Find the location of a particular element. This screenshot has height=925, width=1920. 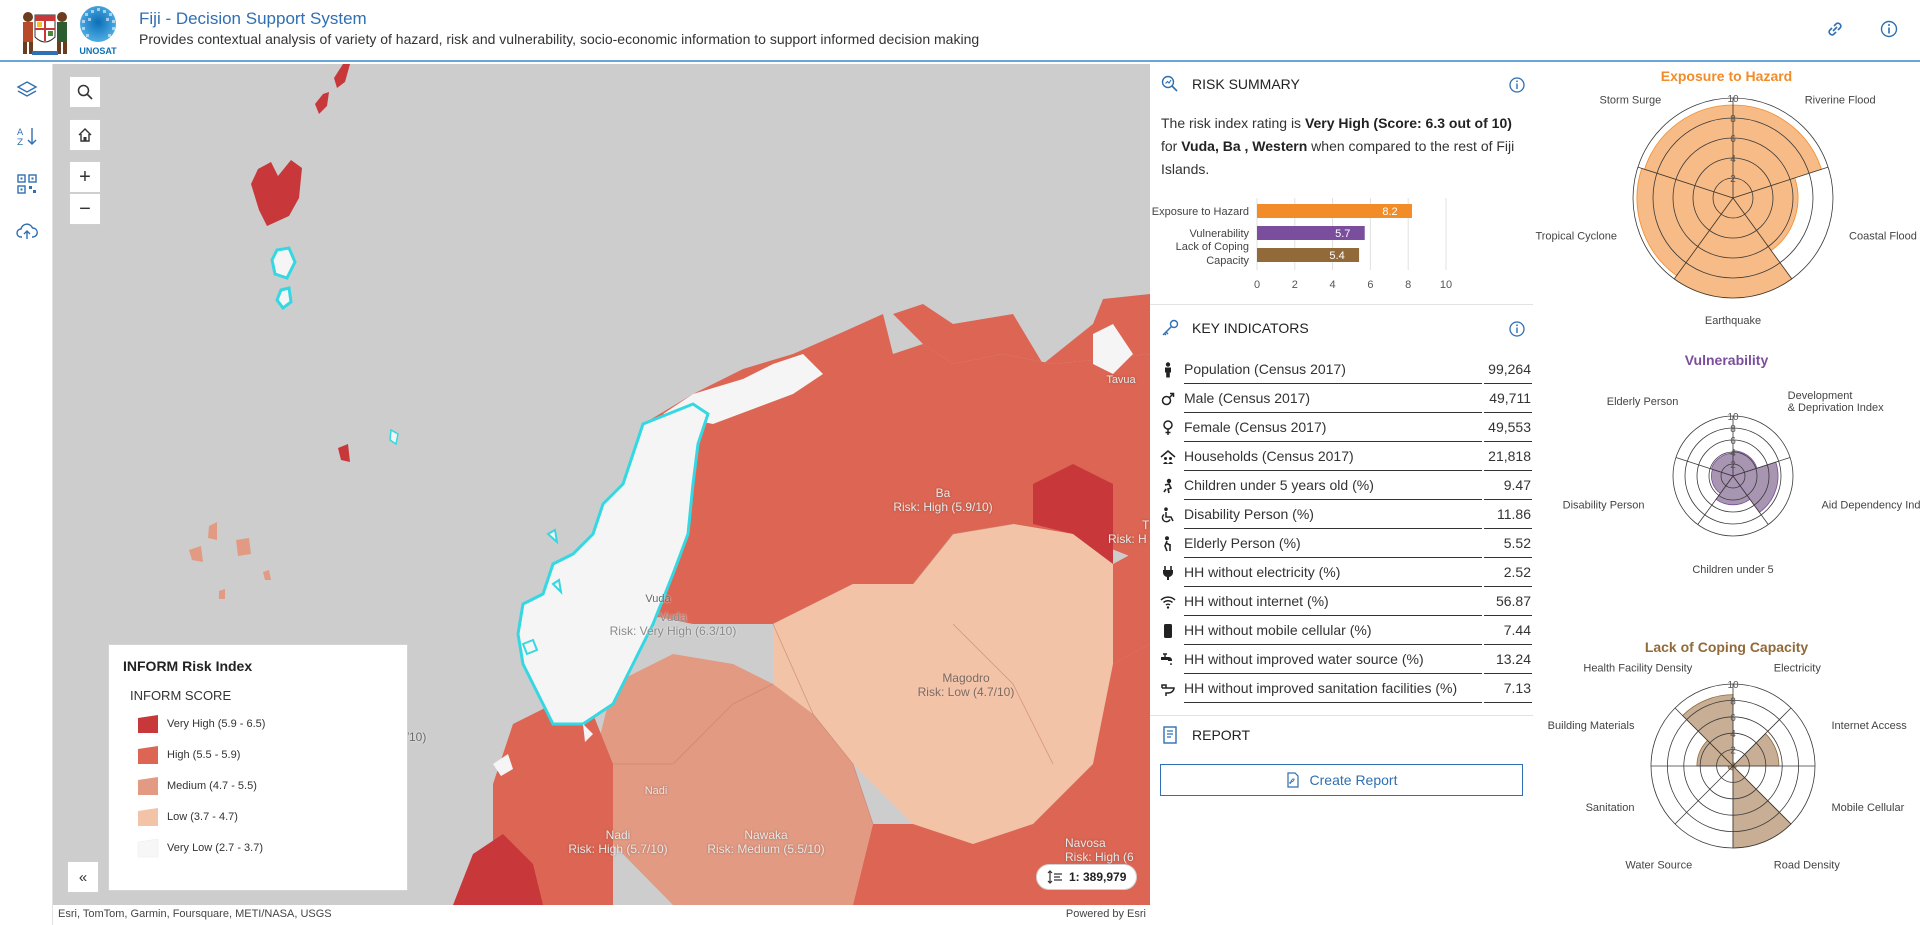

category-label: Vulnerability is located at coordinates (1219, 234).